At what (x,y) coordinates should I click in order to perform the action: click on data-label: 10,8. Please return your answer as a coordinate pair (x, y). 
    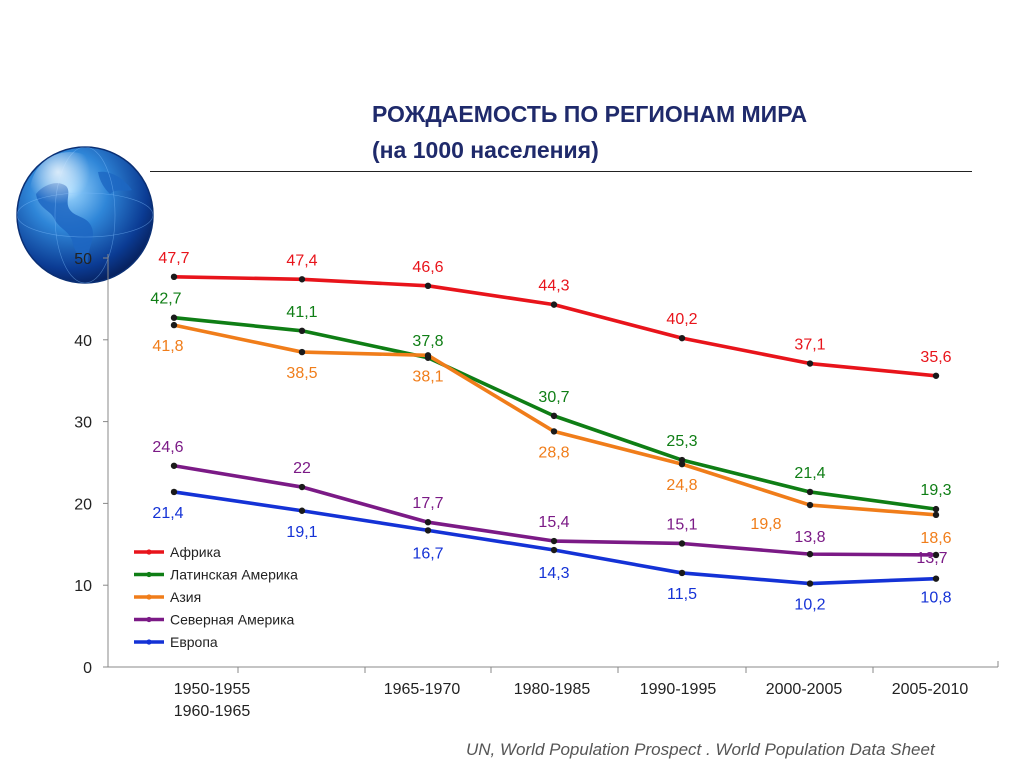
    Looking at the image, I should click on (935, 598).